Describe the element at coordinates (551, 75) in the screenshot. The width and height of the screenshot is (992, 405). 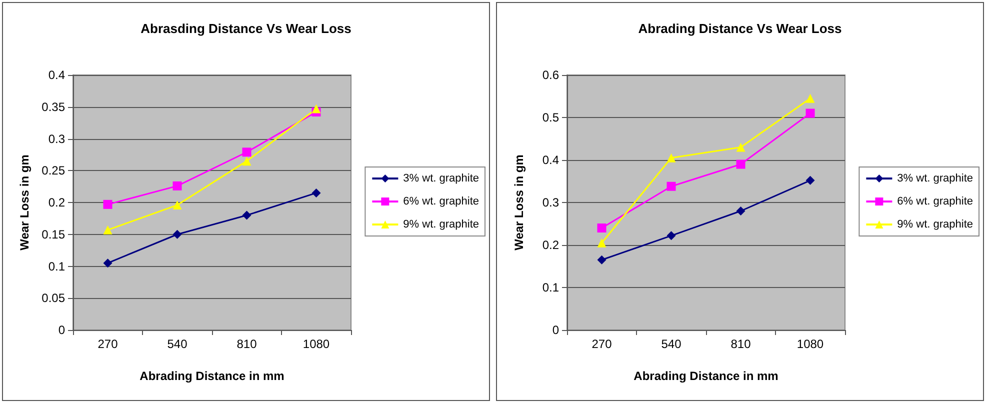
I see `y-tick-label: 0.6` at that location.